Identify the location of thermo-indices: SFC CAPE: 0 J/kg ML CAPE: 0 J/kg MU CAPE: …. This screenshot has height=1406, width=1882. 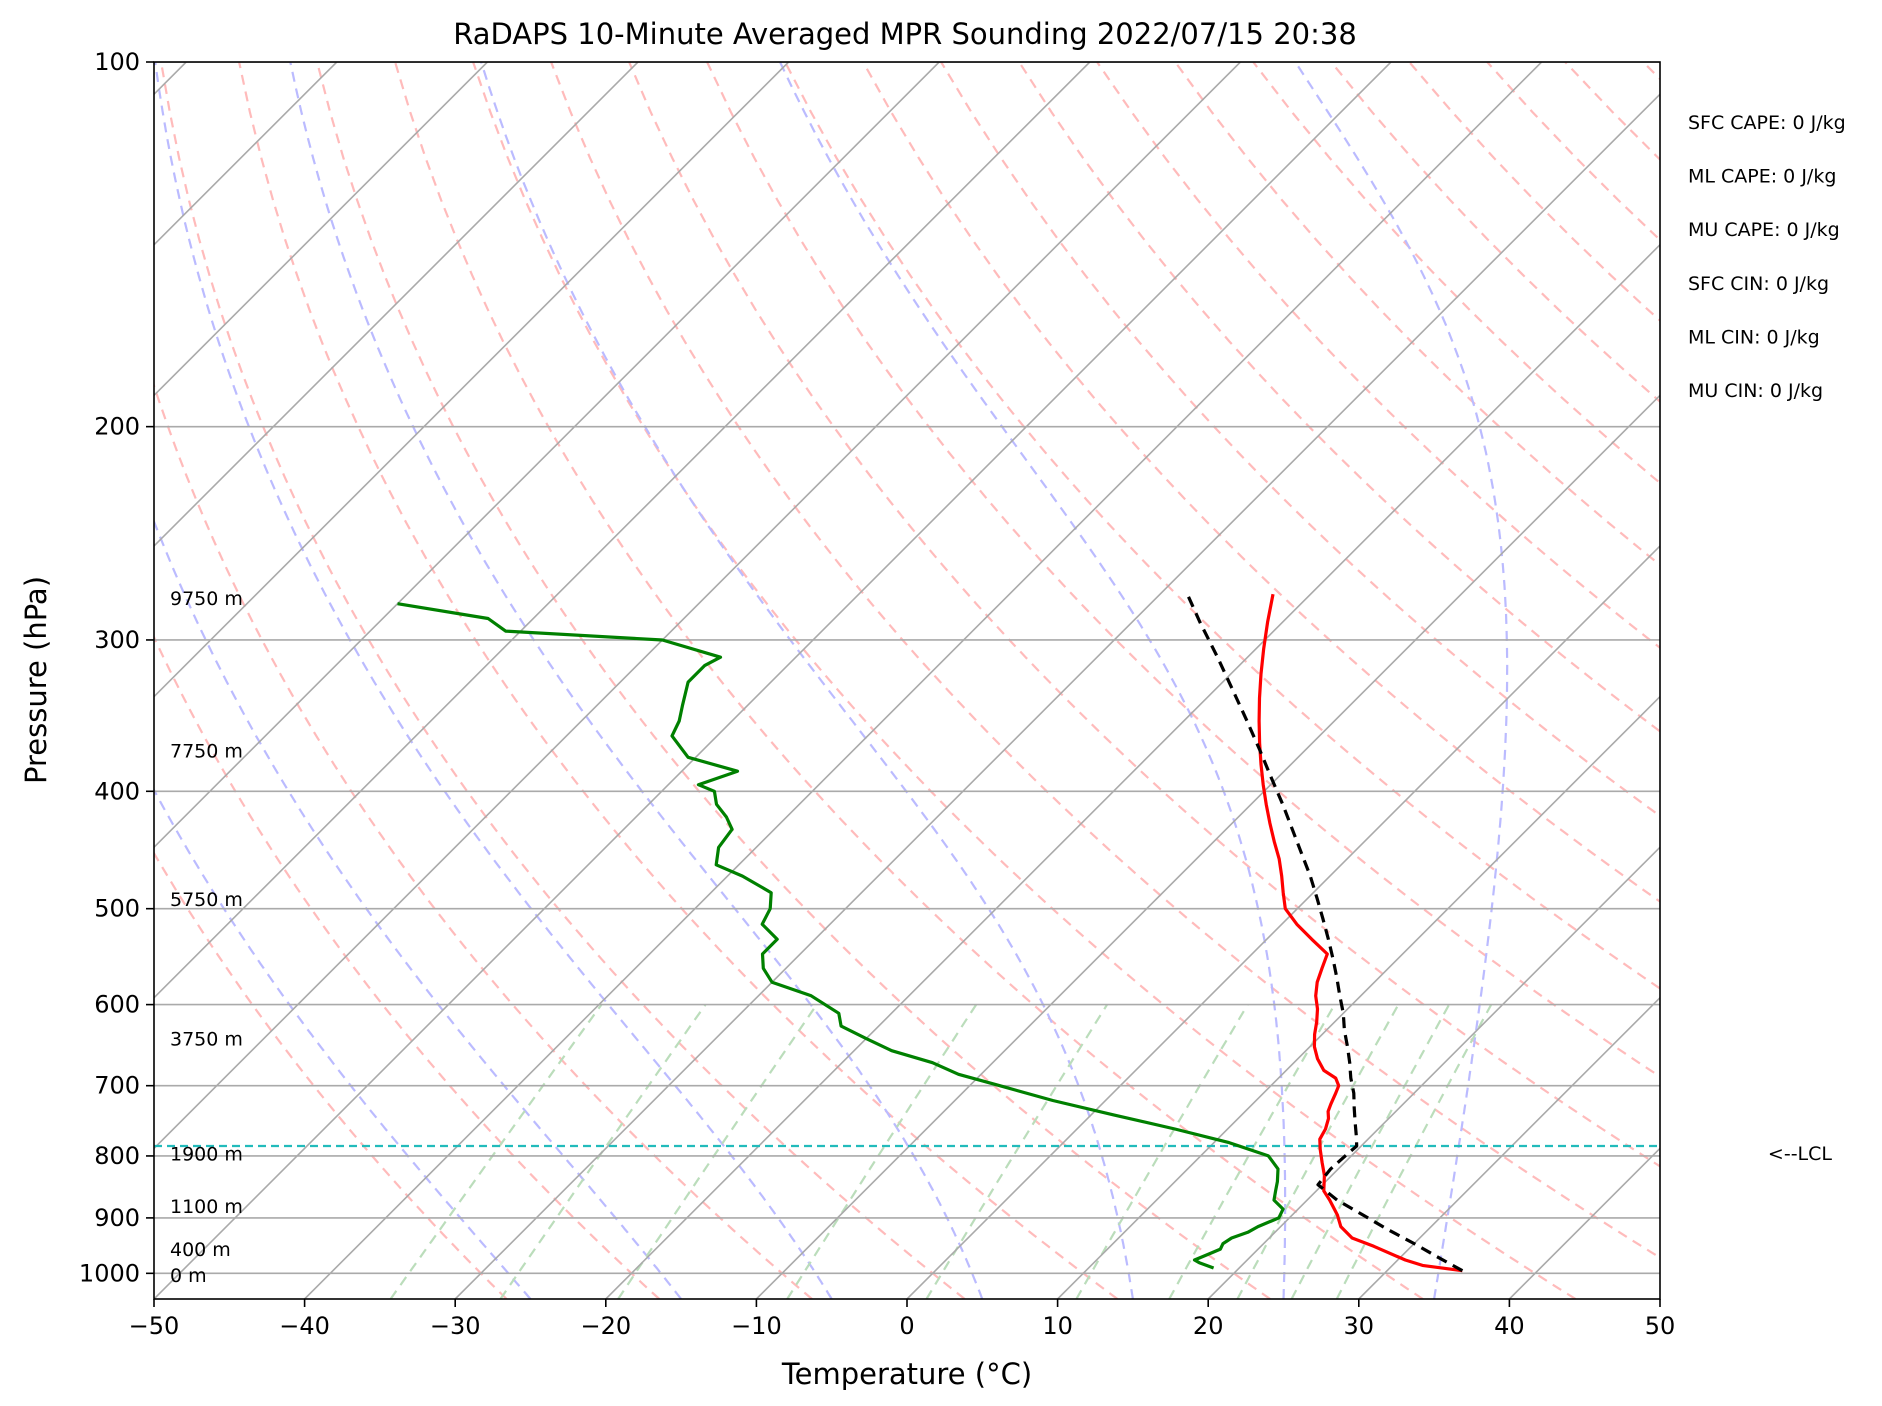
(1767, 257).